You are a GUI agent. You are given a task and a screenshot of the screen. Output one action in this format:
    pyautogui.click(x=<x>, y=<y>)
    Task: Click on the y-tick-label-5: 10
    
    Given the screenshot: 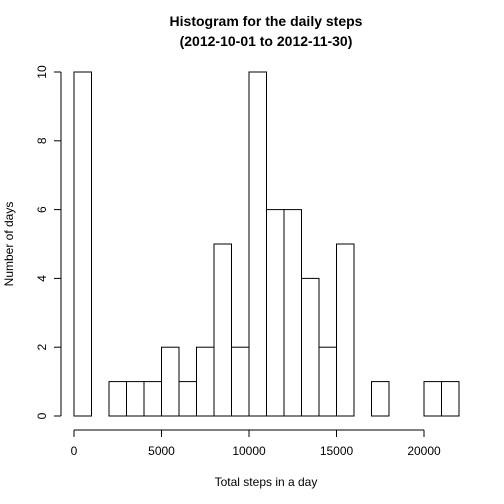 What is the action you would take?
    pyautogui.click(x=42, y=72)
    